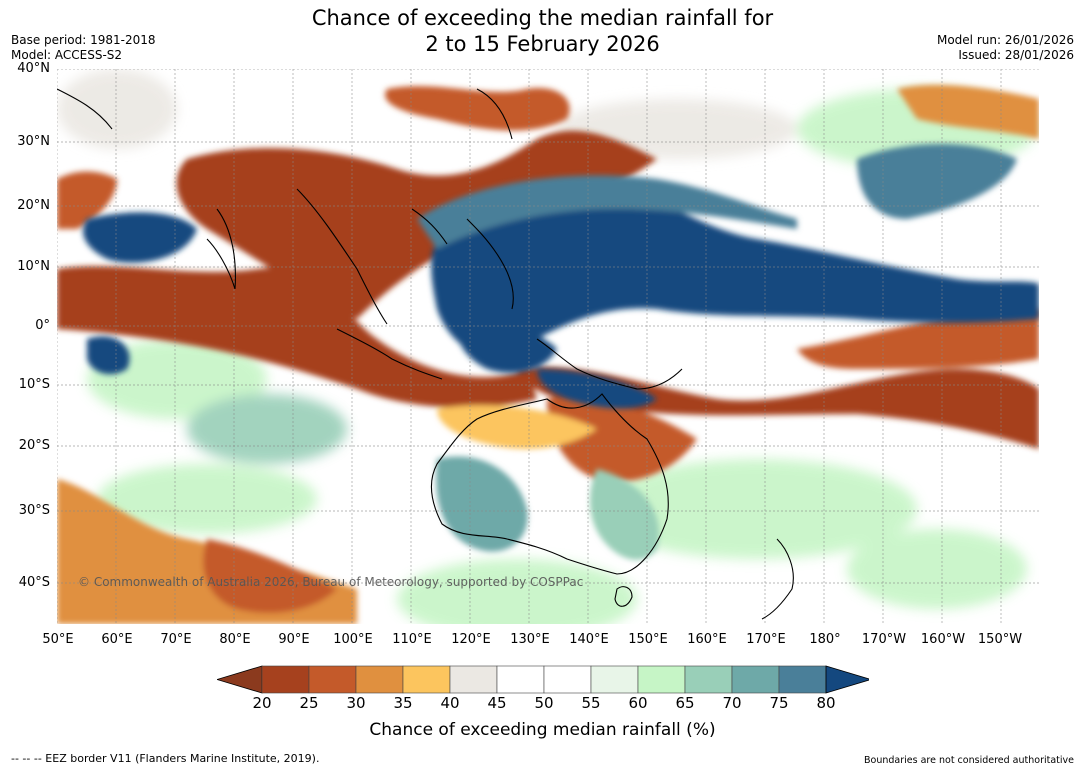 This screenshot has width=1085, height=770. What do you see at coordinates (685, 703) in the screenshot?
I see `colorbar-tick-label: 65` at bounding box center [685, 703].